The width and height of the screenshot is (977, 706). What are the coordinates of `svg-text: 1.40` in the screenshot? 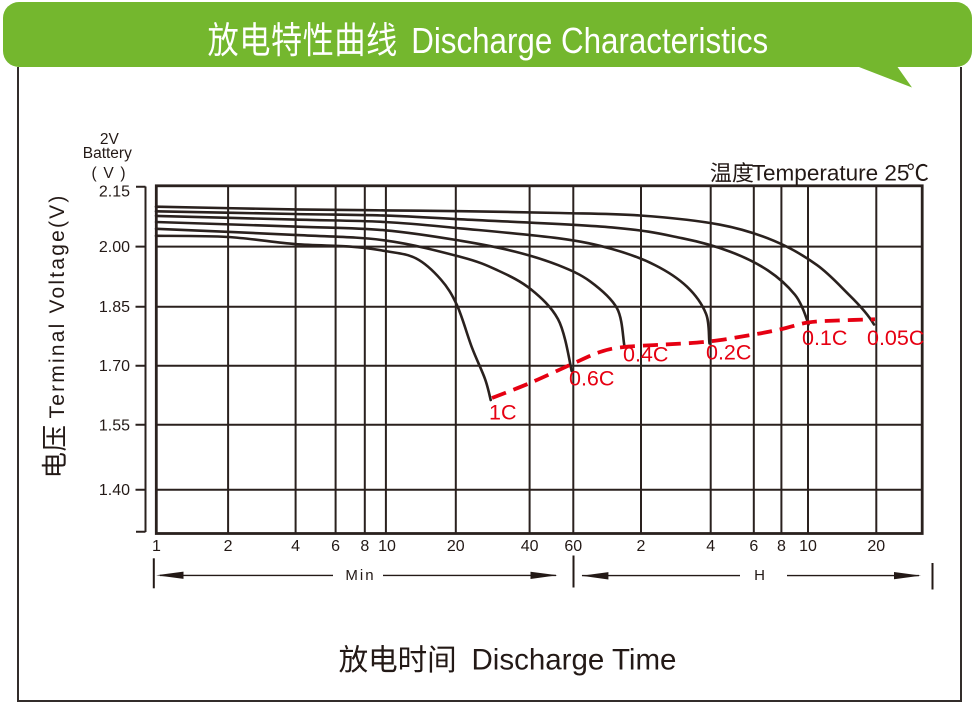 It's located at (114, 490).